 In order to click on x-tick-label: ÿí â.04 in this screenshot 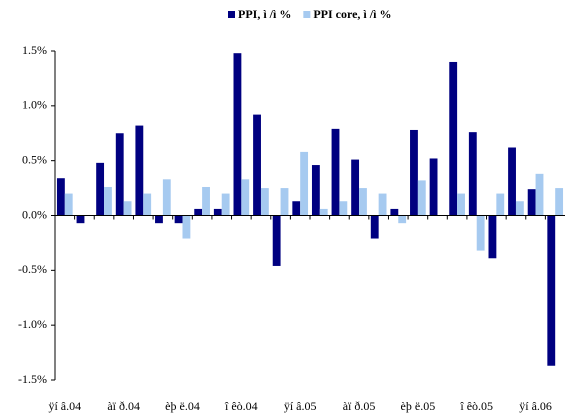, I will do `click(64, 406)`.